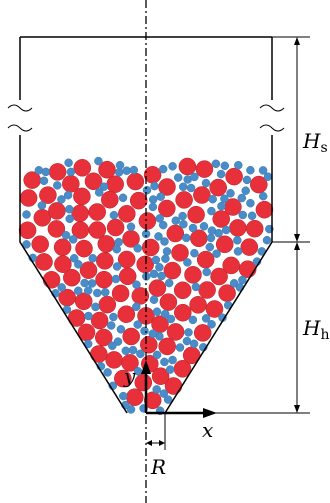 This screenshot has height=503, width=330. I want to click on hs-sub: s, so click(323, 148).